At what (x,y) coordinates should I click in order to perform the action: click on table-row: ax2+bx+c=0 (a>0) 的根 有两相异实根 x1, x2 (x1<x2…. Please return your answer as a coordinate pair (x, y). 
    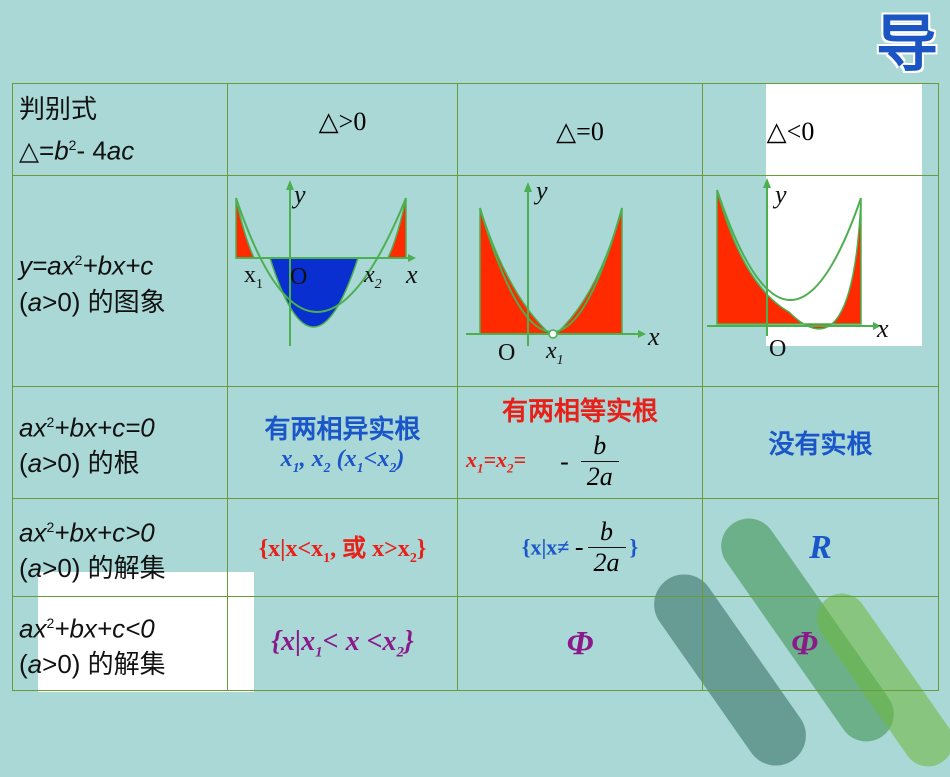
    Looking at the image, I should click on (475, 442).